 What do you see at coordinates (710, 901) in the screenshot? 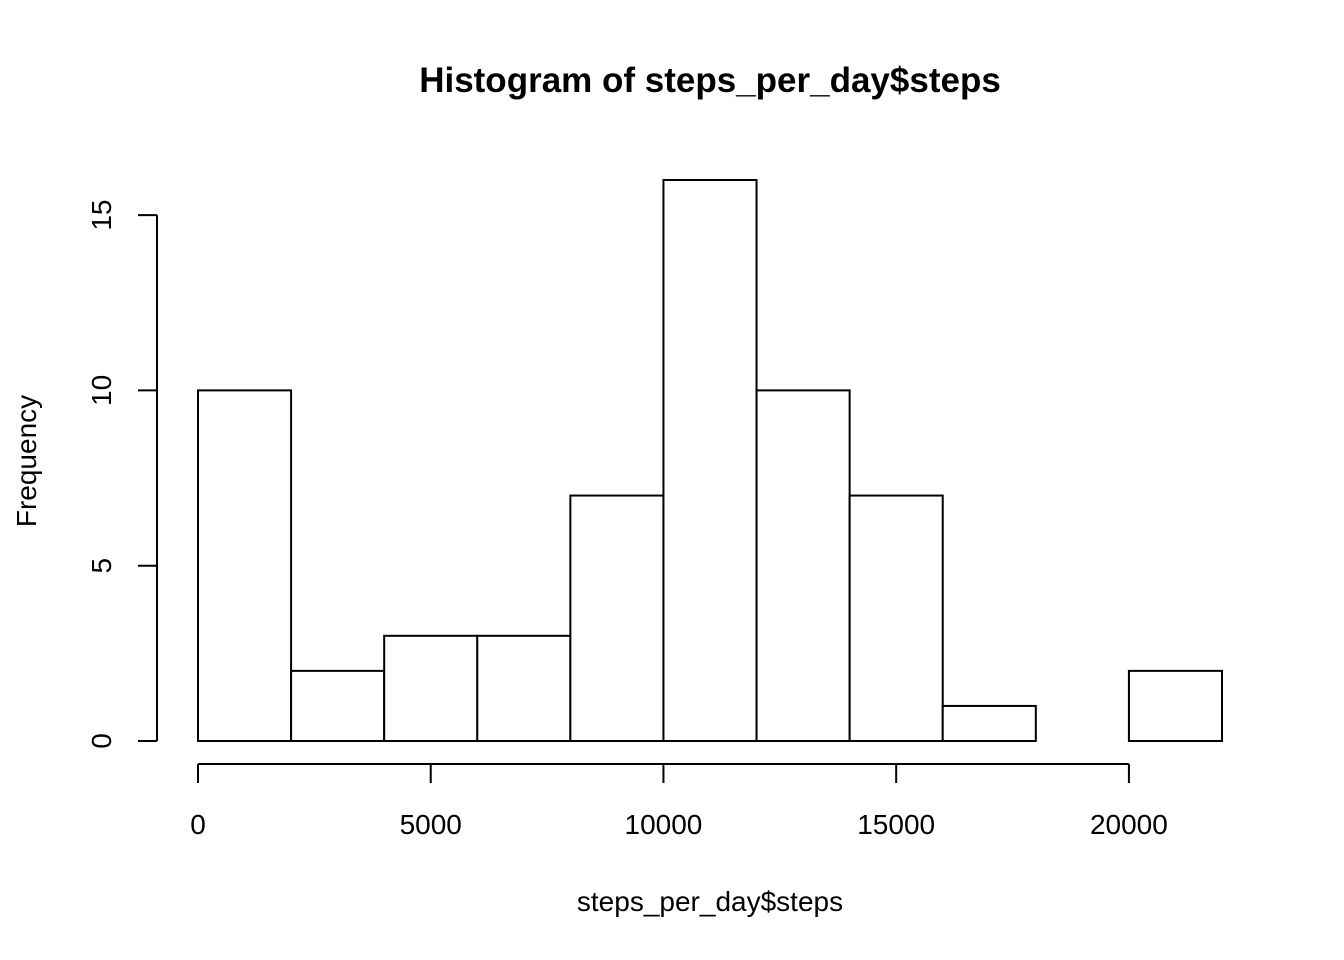
I see `x-axis-label: steps_per_day$steps` at bounding box center [710, 901].